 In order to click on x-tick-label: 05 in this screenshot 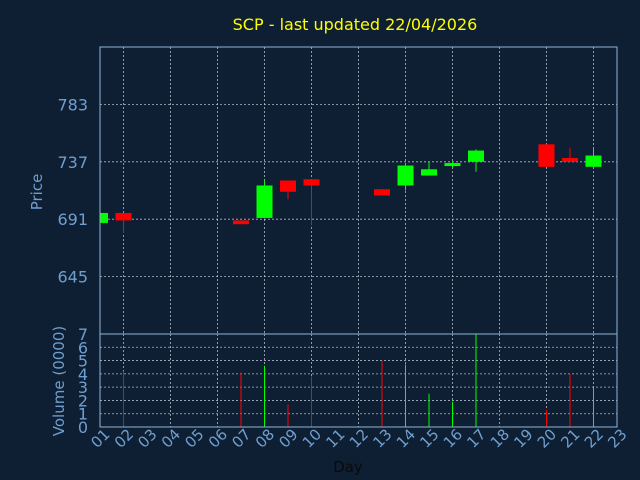, I will do `click(194, 438)`.